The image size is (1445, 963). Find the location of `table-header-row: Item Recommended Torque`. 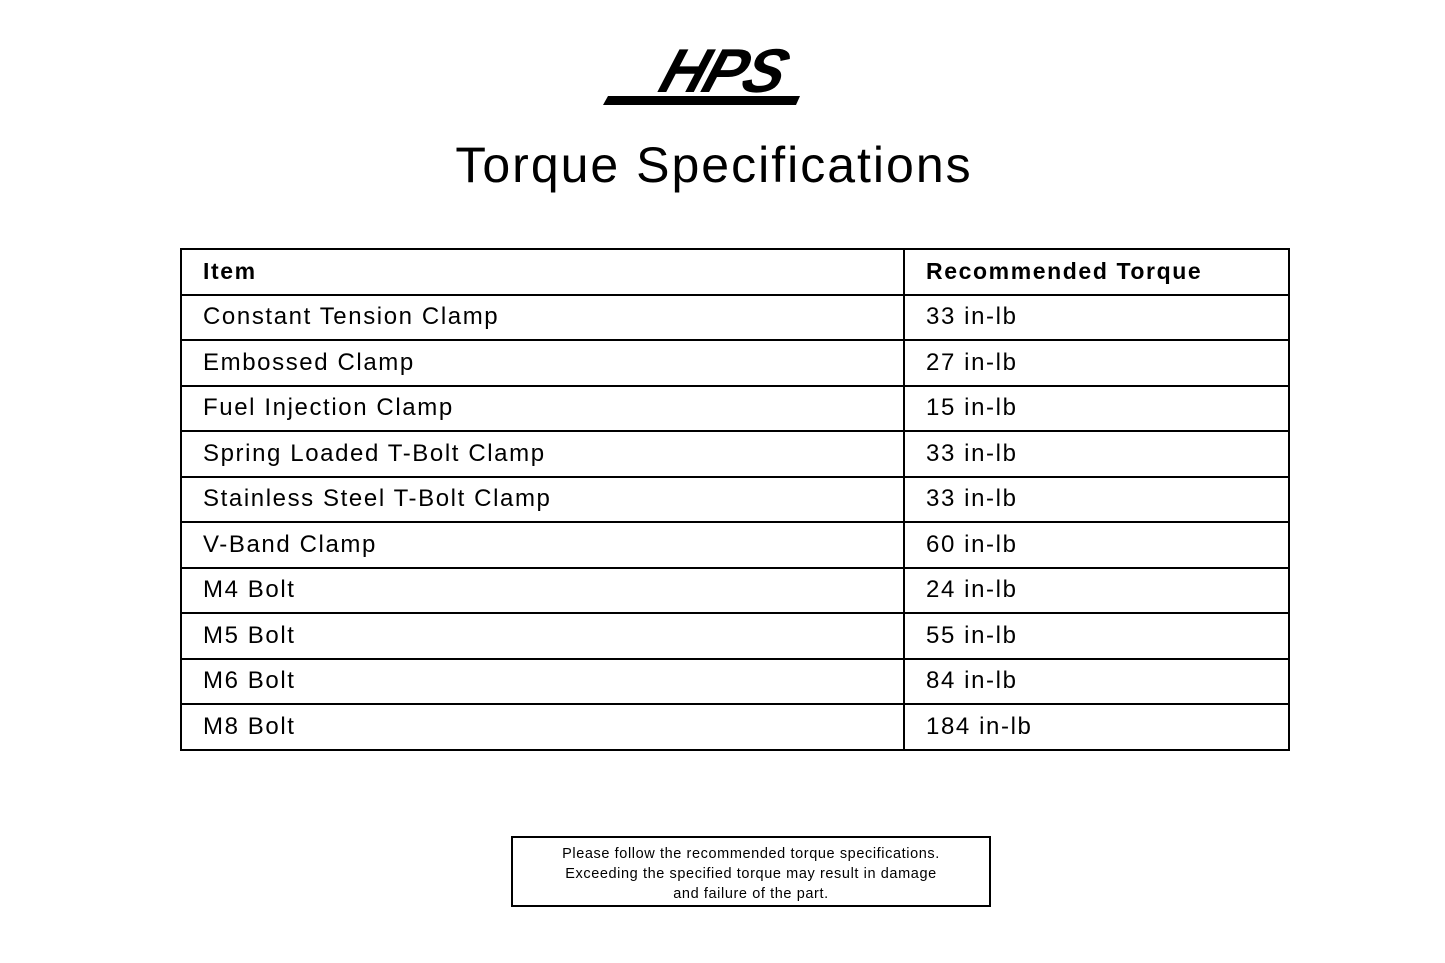

table-header-row: Item Recommended Torque is located at coordinates (735, 272).